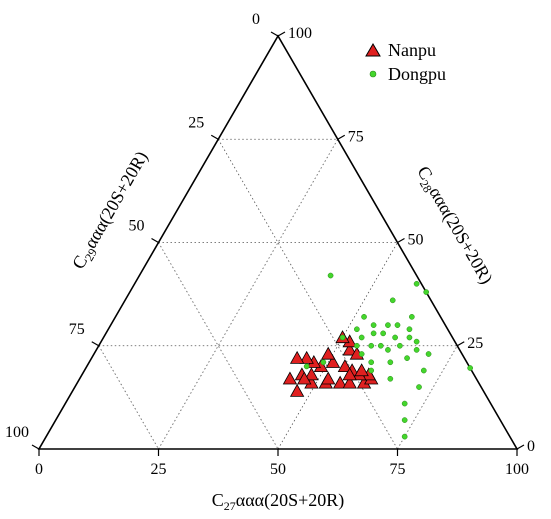 This screenshot has width=551, height=519. I want to click on c29-tick-label-25: 25, so click(196, 122).